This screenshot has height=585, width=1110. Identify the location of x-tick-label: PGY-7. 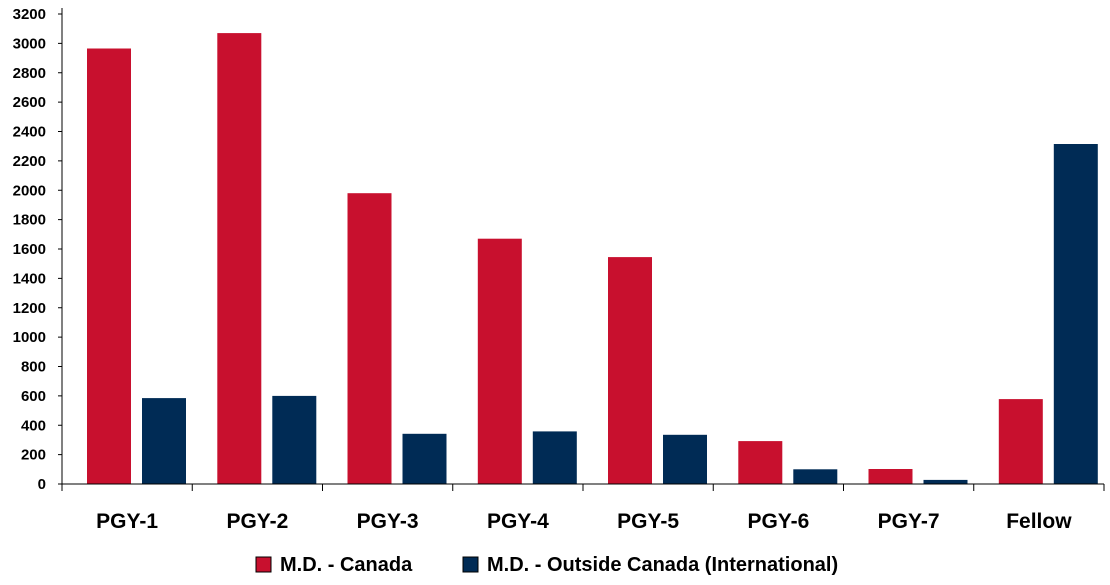
(909, 521).